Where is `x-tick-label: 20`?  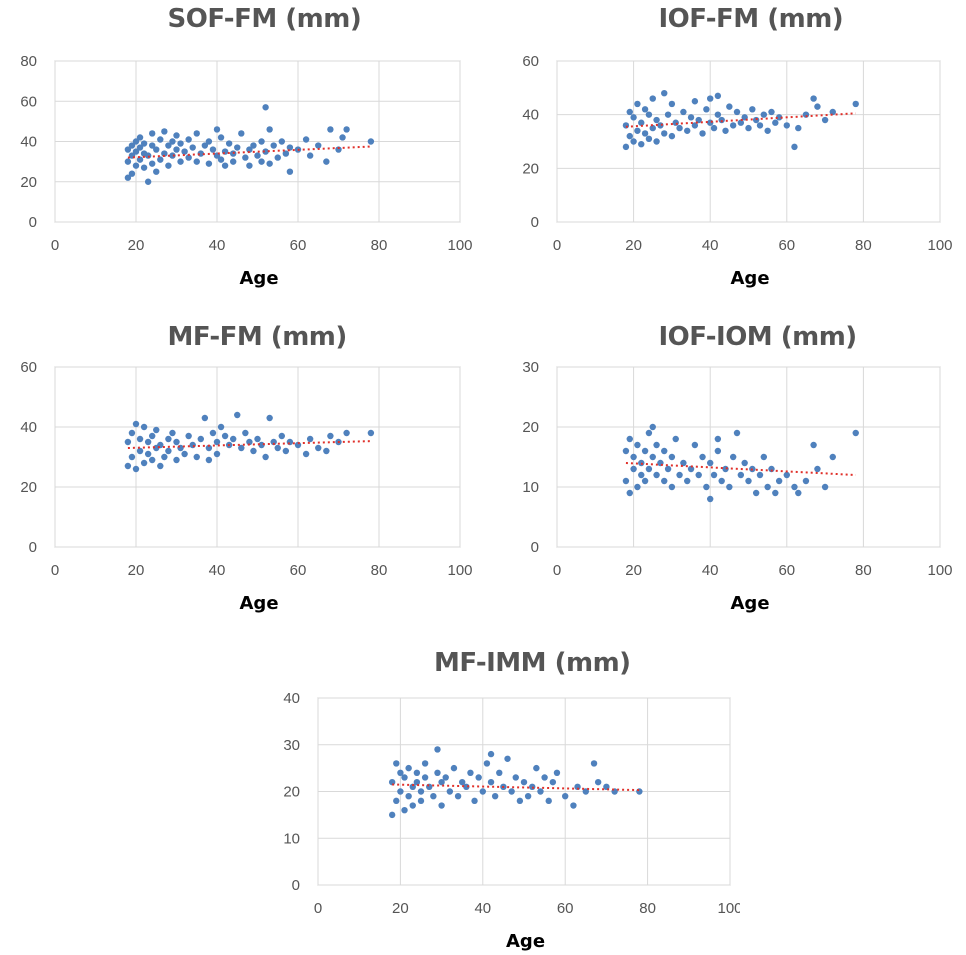
x-tick-label: 20 is located at coordinates (633, 570).